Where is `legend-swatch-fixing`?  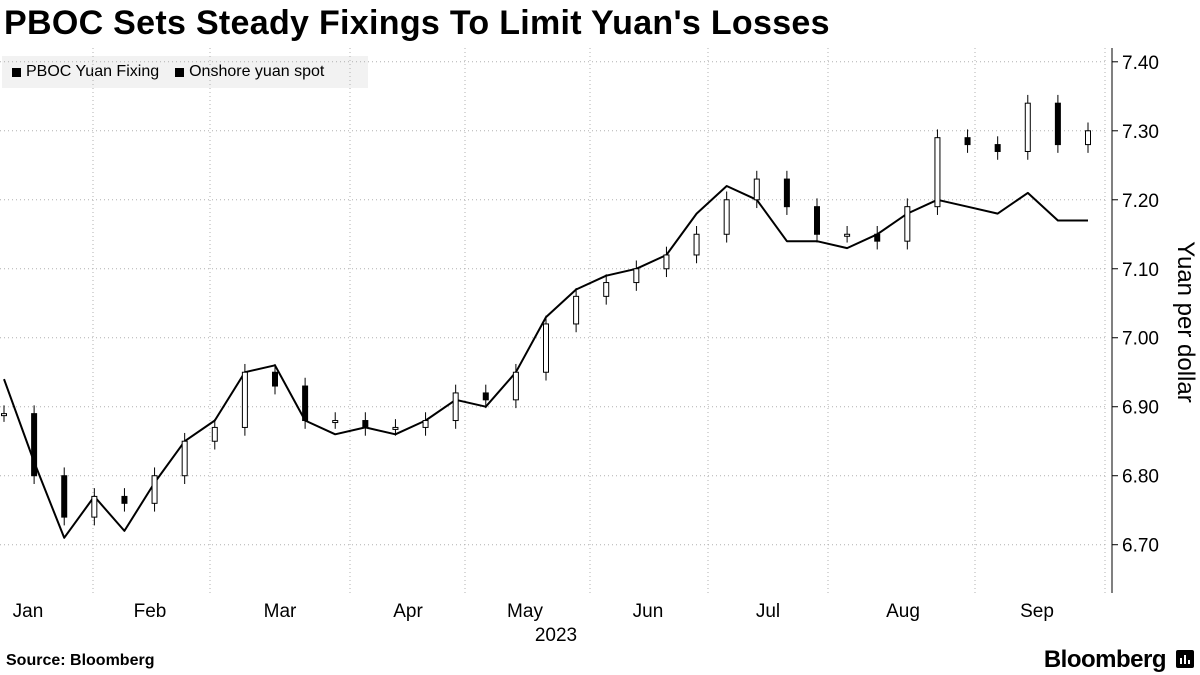
legend-swatch-fixing is located at coordinates (16, 72).